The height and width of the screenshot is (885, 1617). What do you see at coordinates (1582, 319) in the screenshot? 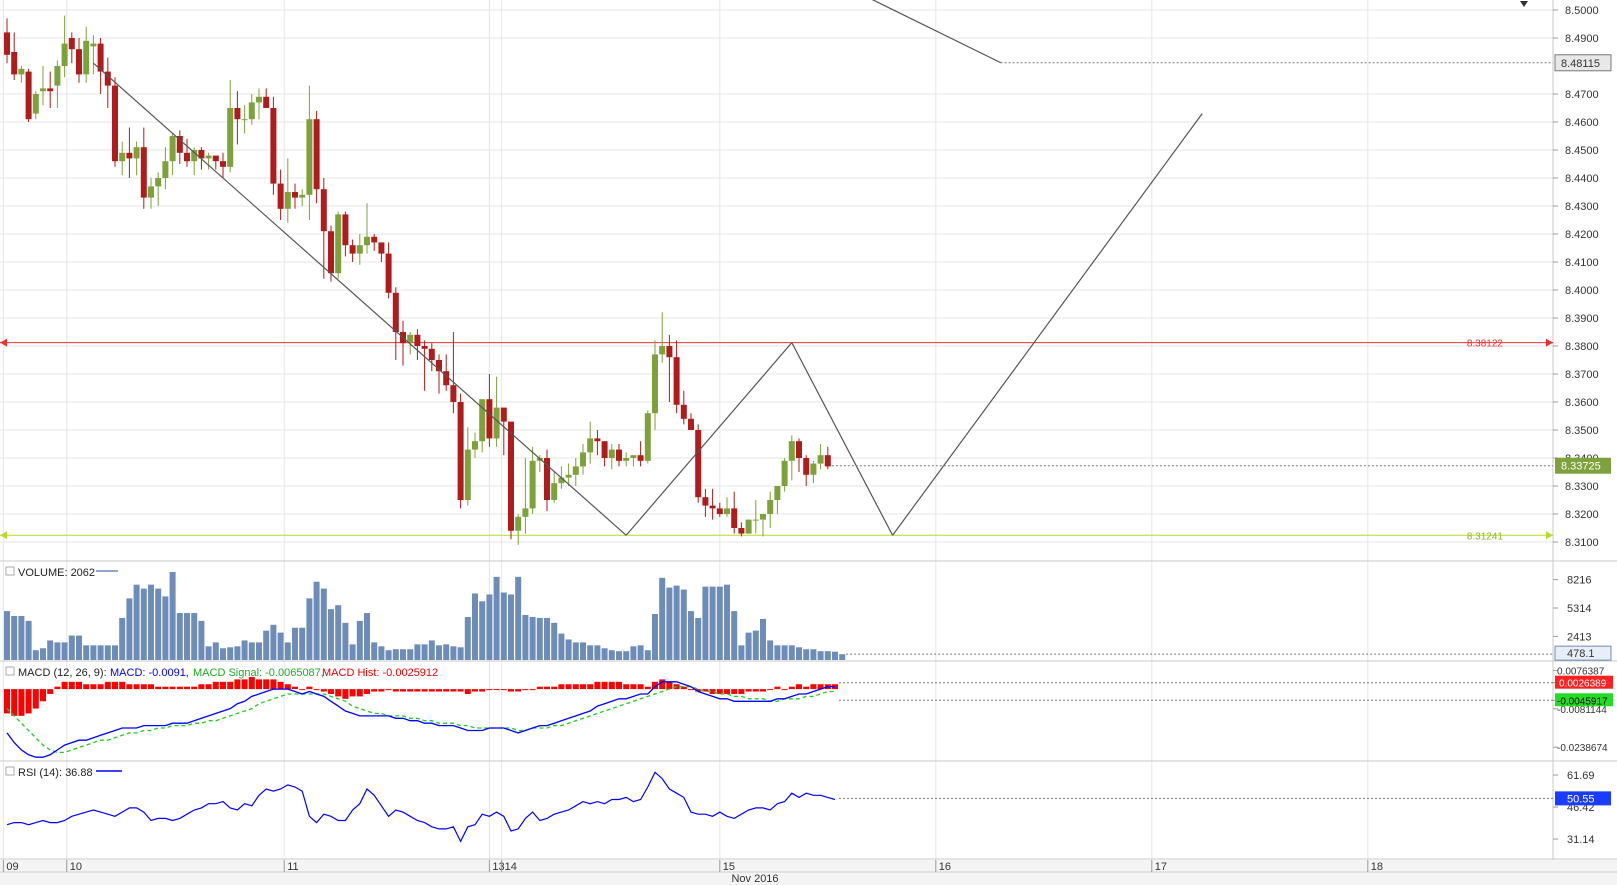
I see `price-tick-label: 8.3900` at bounding box center [1582, 319].